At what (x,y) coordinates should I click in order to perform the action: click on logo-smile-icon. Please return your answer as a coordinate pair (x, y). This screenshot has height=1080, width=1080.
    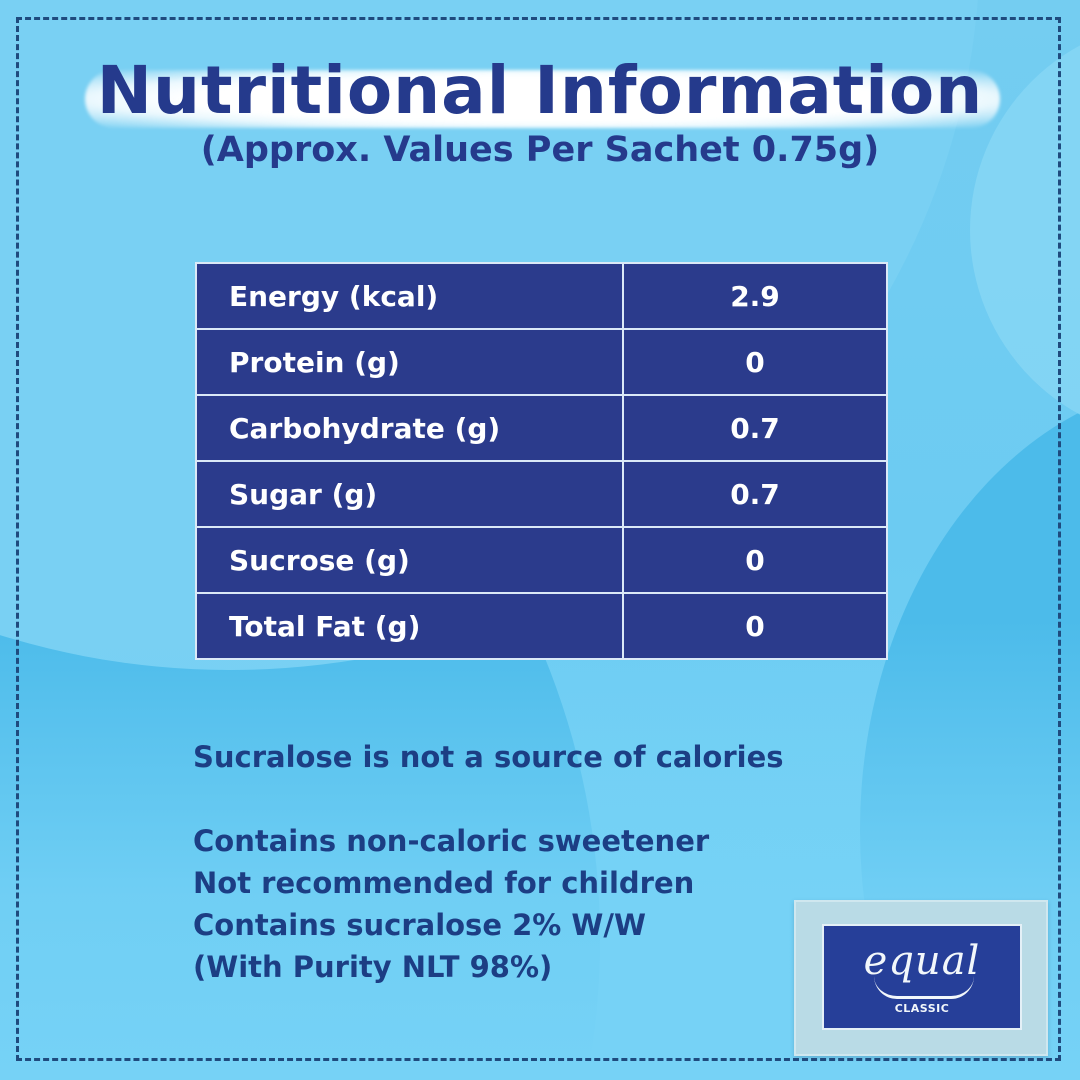
    Looking at the image, I should click on (924, 987).